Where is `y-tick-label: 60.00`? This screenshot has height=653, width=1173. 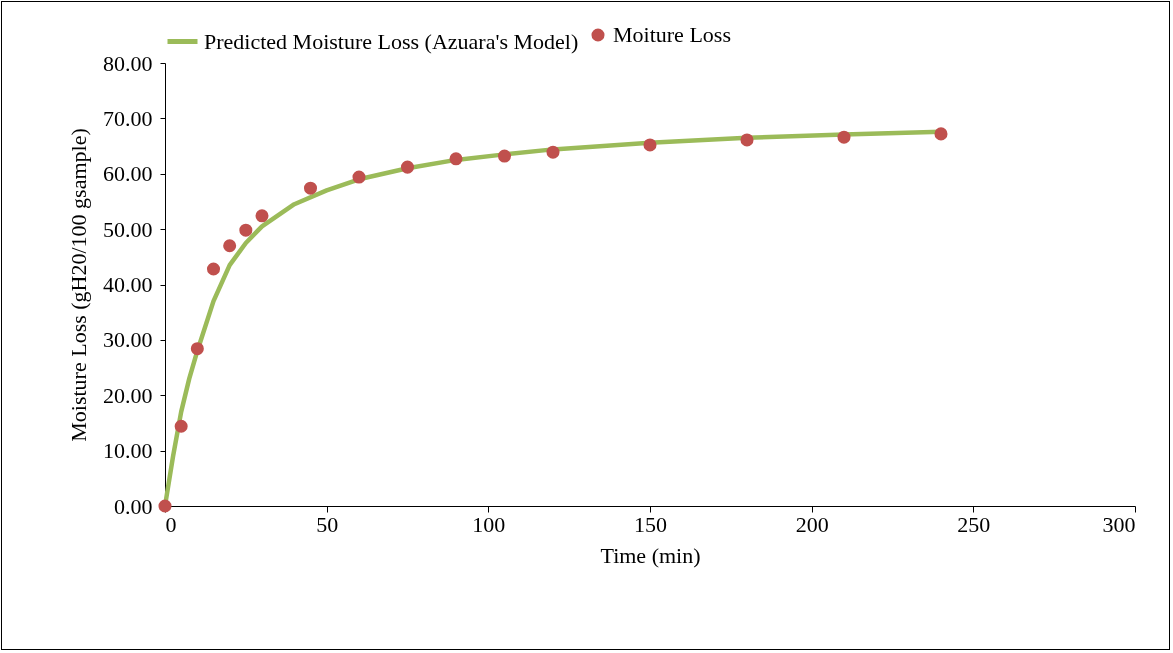 y-tick-label: 60.00 is located at coordinates (128, 174).